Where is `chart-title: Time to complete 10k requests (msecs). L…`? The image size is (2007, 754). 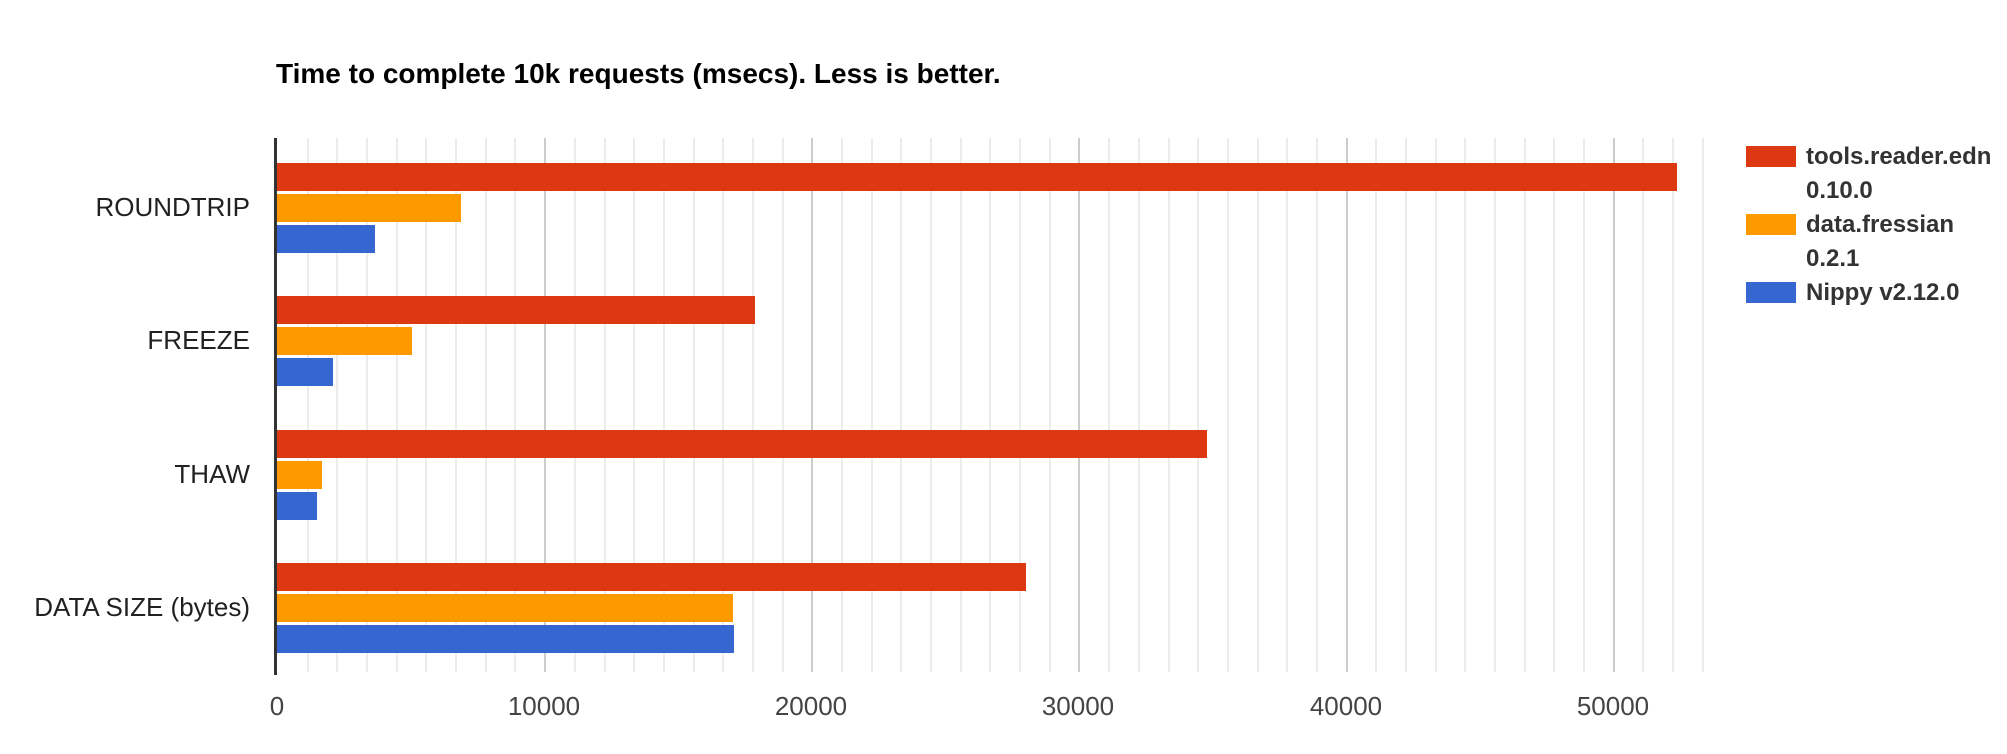
chart-title: Time to complete 10k requests (msecs). L… is located at coordinates (638, 73).